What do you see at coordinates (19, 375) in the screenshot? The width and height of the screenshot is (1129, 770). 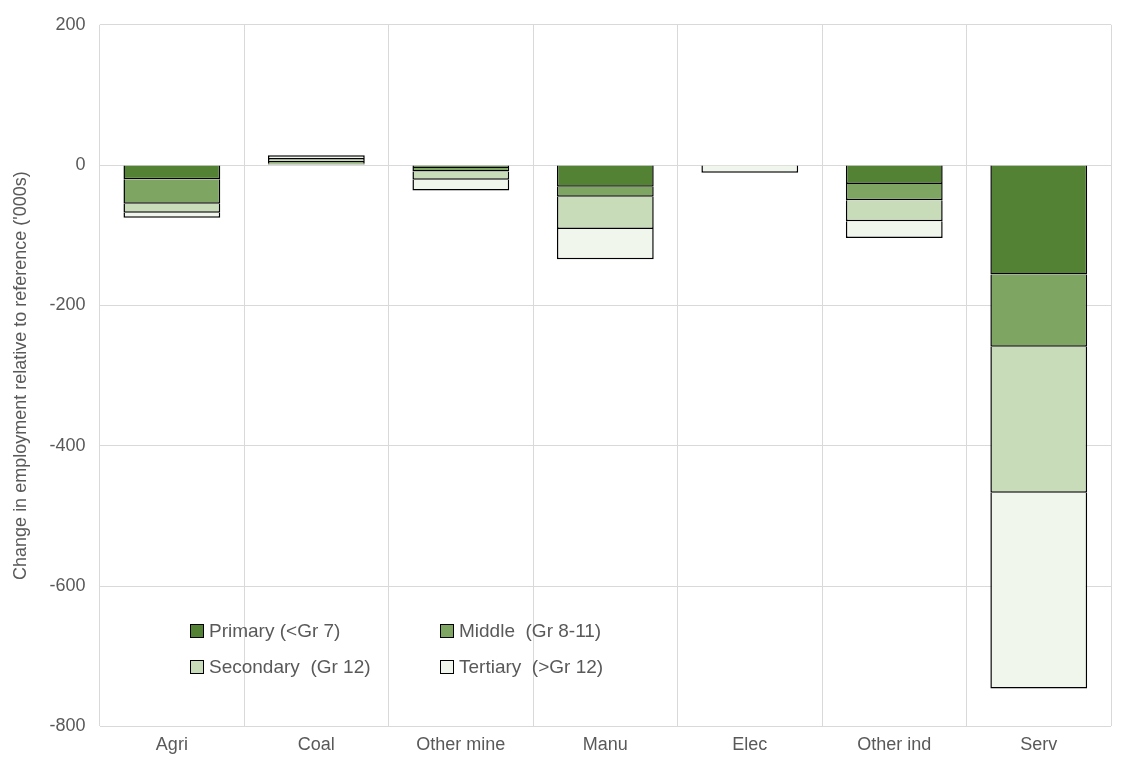 I see `y-axis-title: Change in employment relative to reference ('000s)` at bounding box center [19, 375].